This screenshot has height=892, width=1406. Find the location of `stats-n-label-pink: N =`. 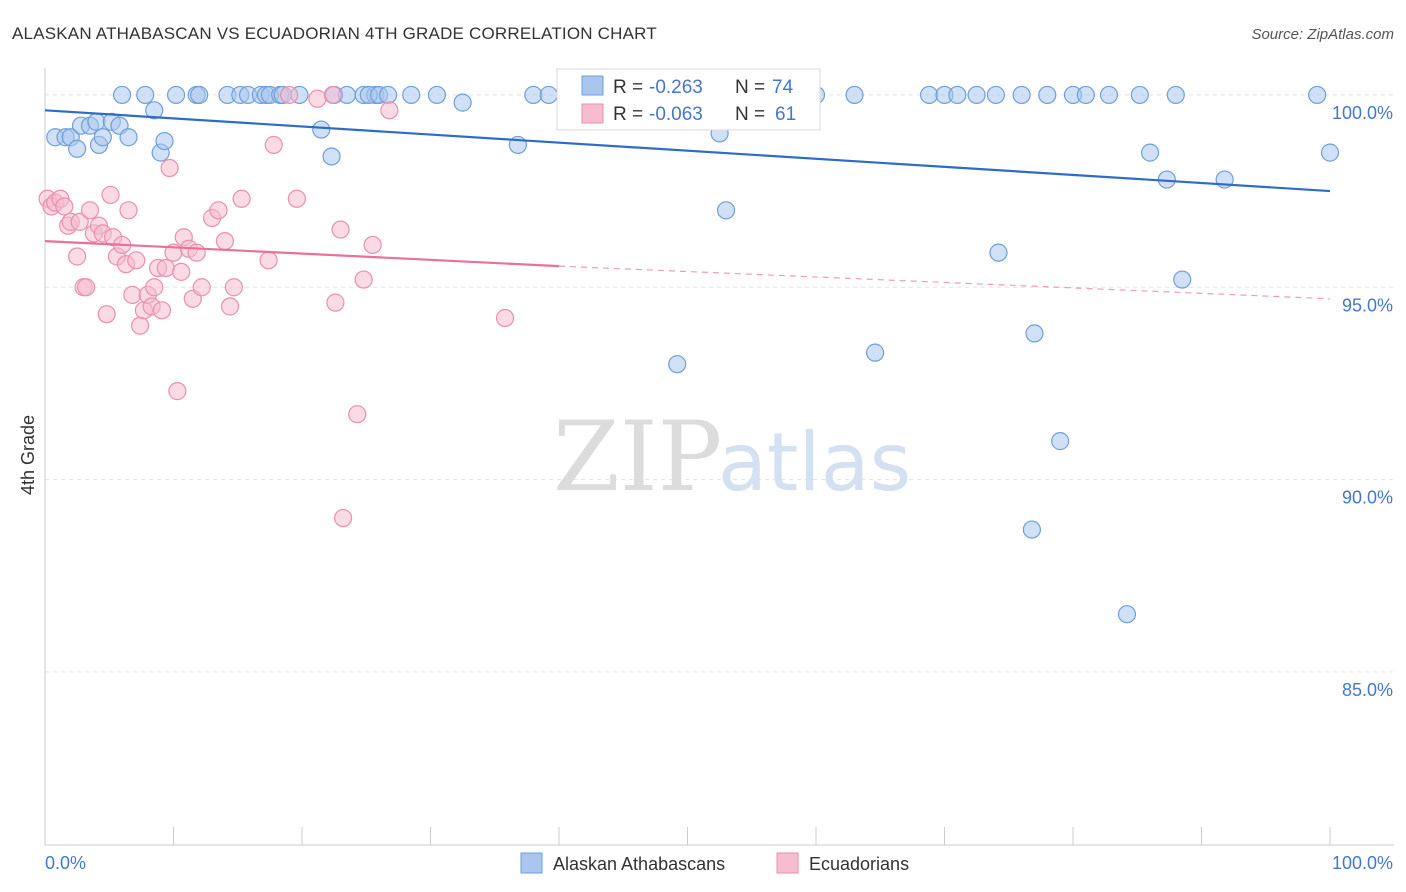

stats-n-label-pink: N = is located at coordinates (750, 114).